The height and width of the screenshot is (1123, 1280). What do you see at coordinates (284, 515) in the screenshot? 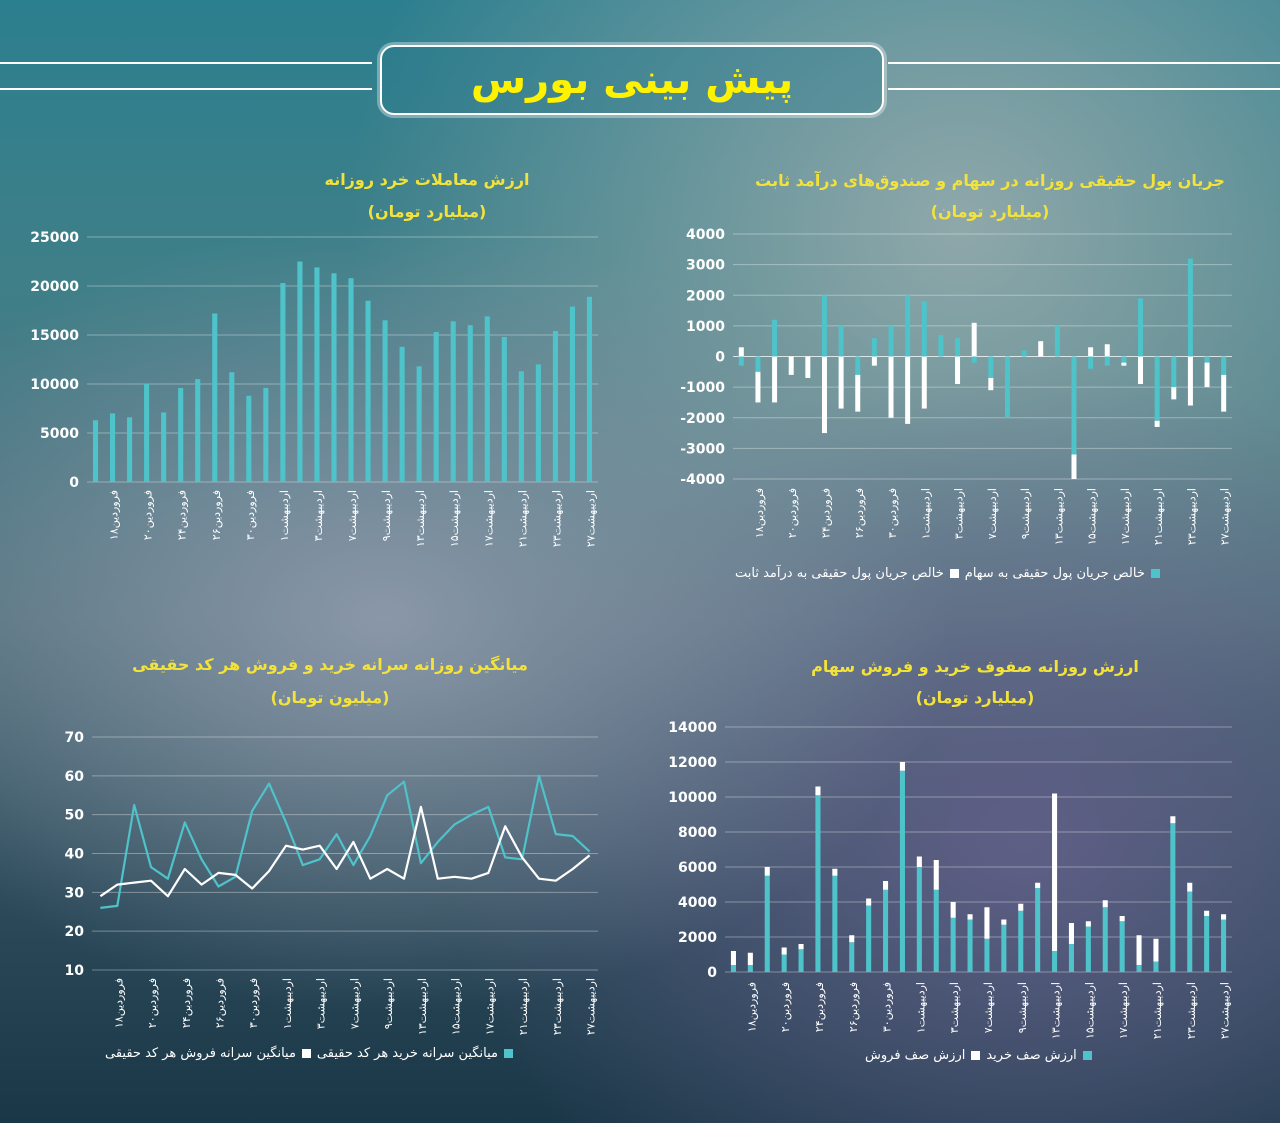
I see `retail-xtick-label: اردیبهشت۱` at bounding box center [284, 515].